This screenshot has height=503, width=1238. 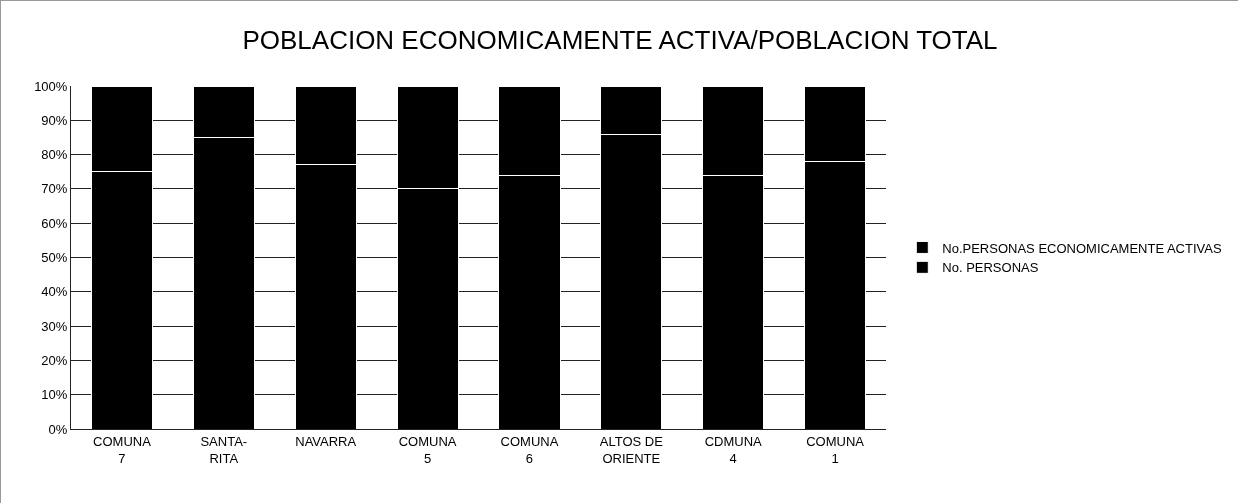 What do you see at coordinates (427, 449) in the screenshot?
I see `x-tick-label: COMUNA 5` at bounding box center [427, 449].